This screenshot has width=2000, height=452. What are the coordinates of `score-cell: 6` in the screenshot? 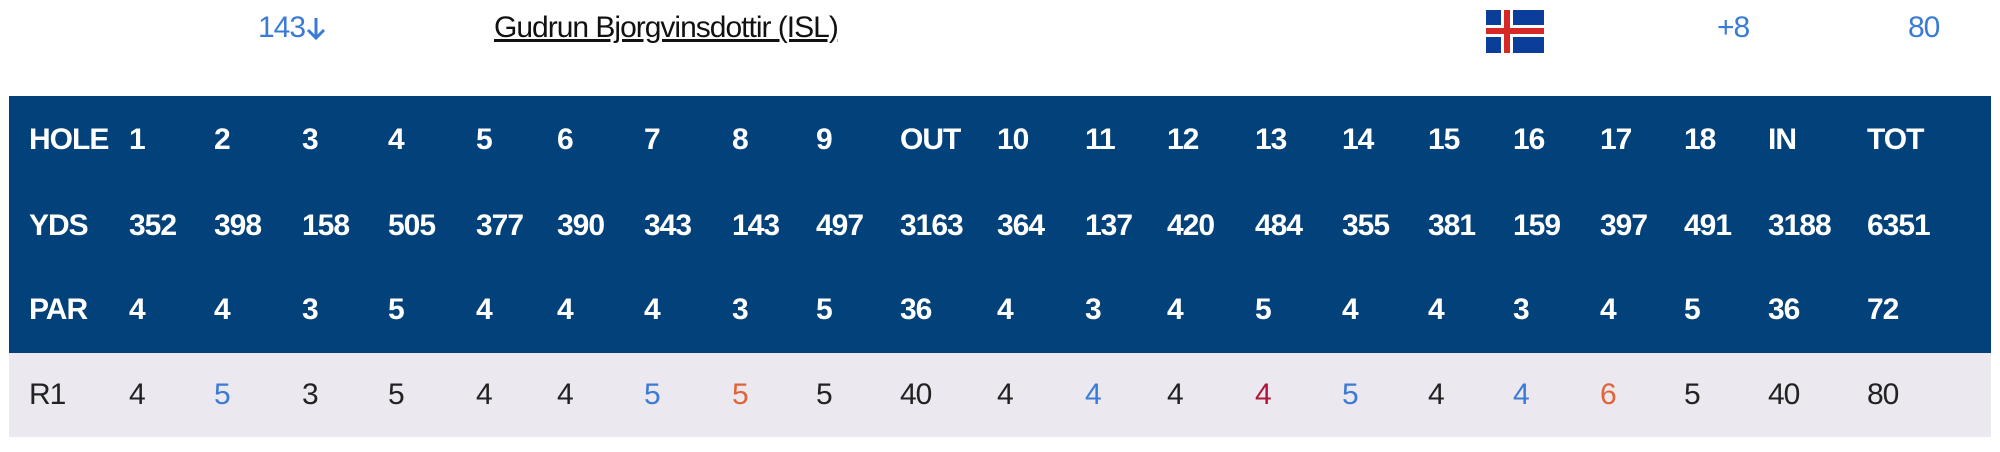 It's located at (1608, 394).